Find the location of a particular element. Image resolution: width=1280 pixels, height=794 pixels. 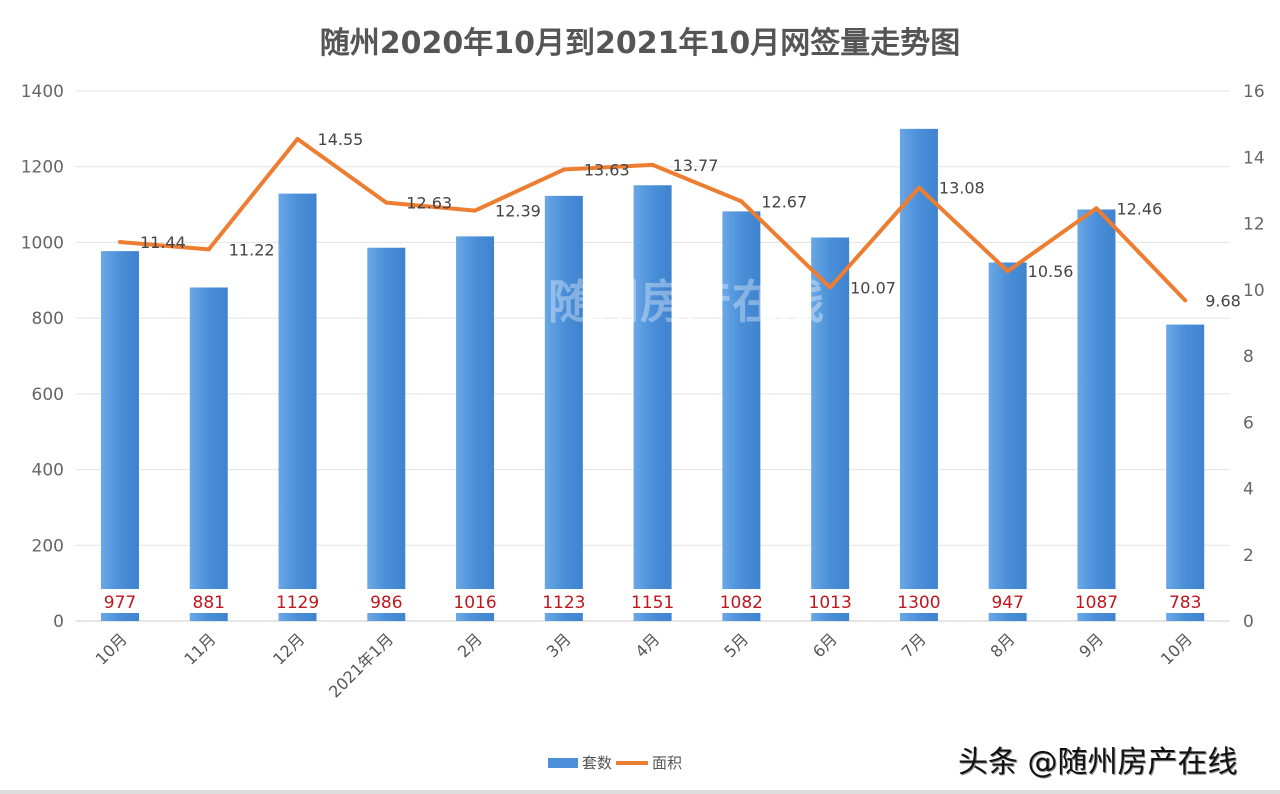

y-left-tick-label: 0 is located at coordinates (58, 622).